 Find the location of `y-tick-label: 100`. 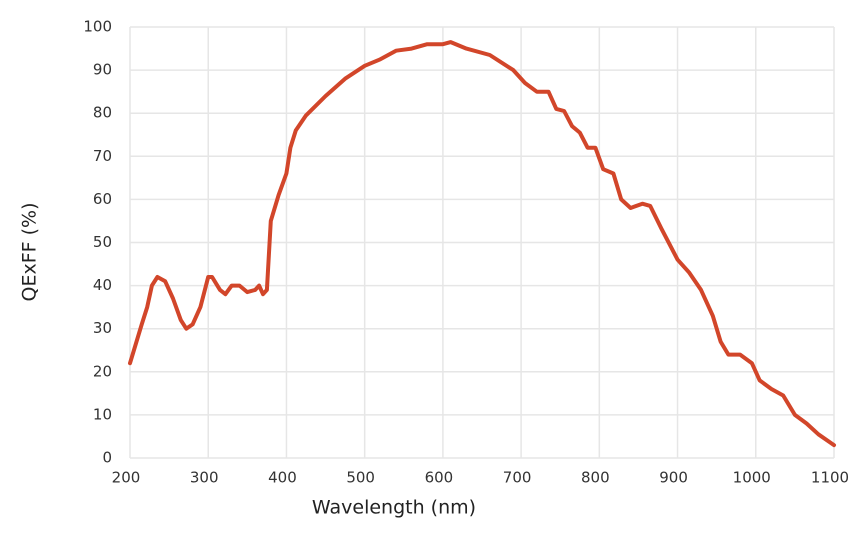

y-tick-label: 100 is located at coordinates (97, 27).